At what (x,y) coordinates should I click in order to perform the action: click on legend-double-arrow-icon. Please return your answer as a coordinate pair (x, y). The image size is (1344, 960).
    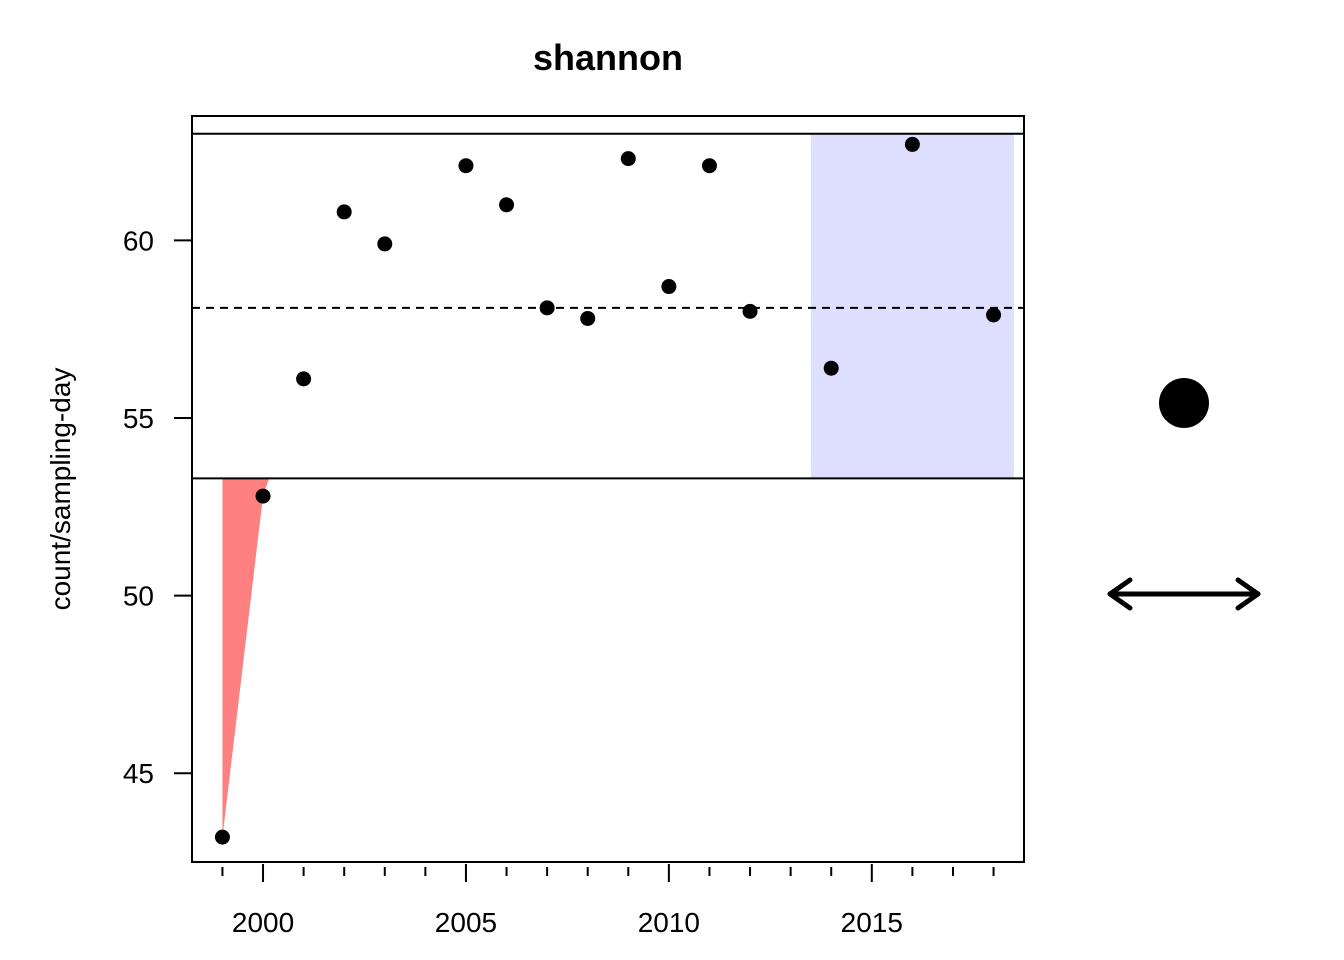
    Looking at the image, I should click on (1184, 594).